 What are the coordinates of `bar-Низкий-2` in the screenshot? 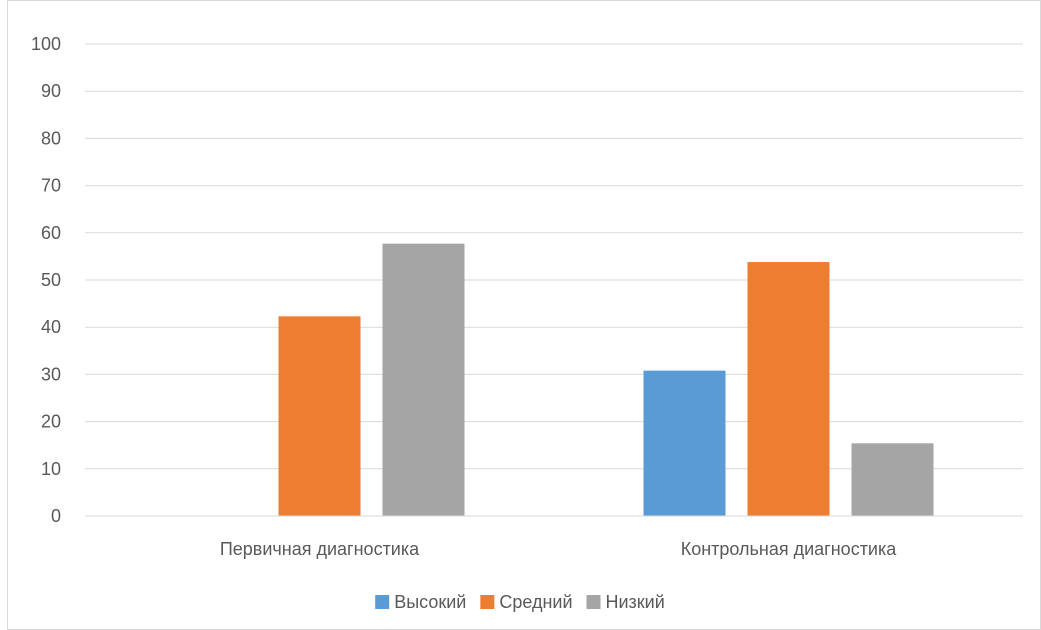 It's located at (892, 479).